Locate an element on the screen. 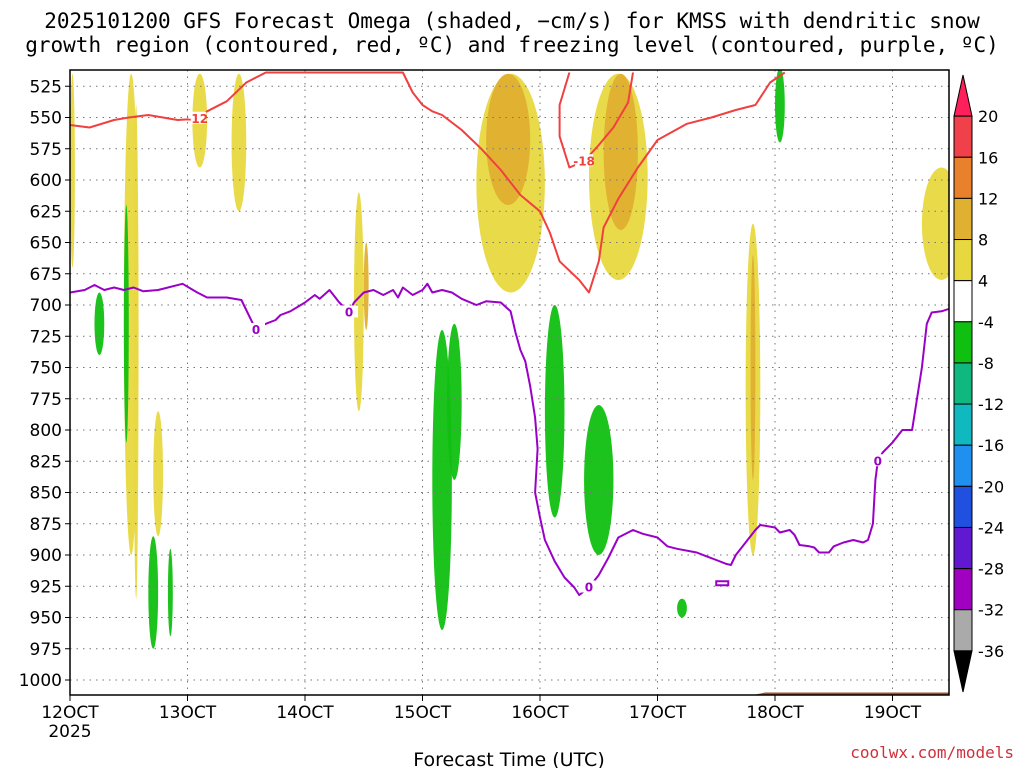 The height and width of the screenshot is (768, 1024). colorbar-label-6: -8 is located at coordinates (986, 363).